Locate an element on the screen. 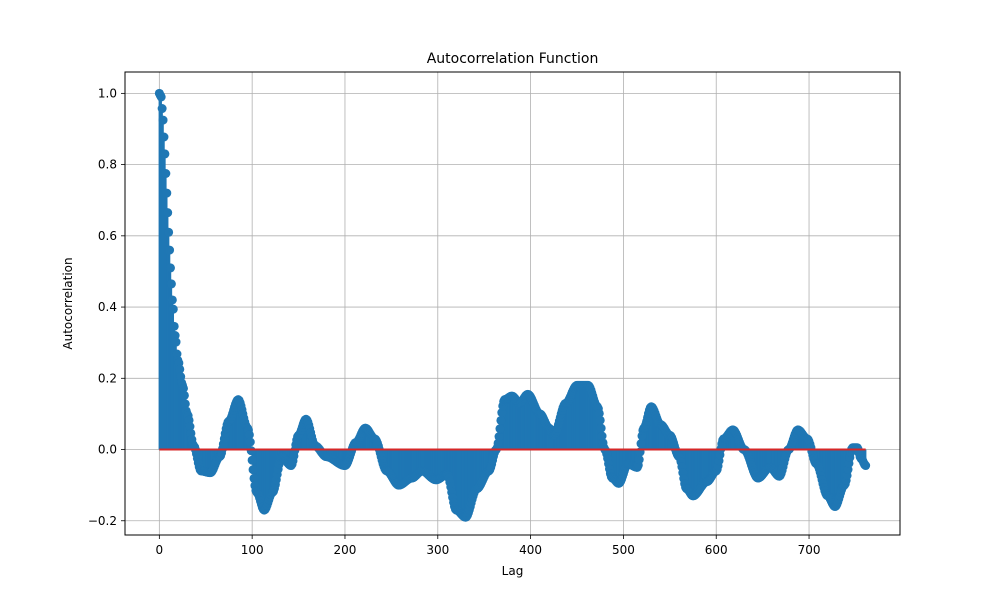 The height and width of the screenshot is (600, 1000). x-tick-label: 0 is located at coordinates (160, 550).